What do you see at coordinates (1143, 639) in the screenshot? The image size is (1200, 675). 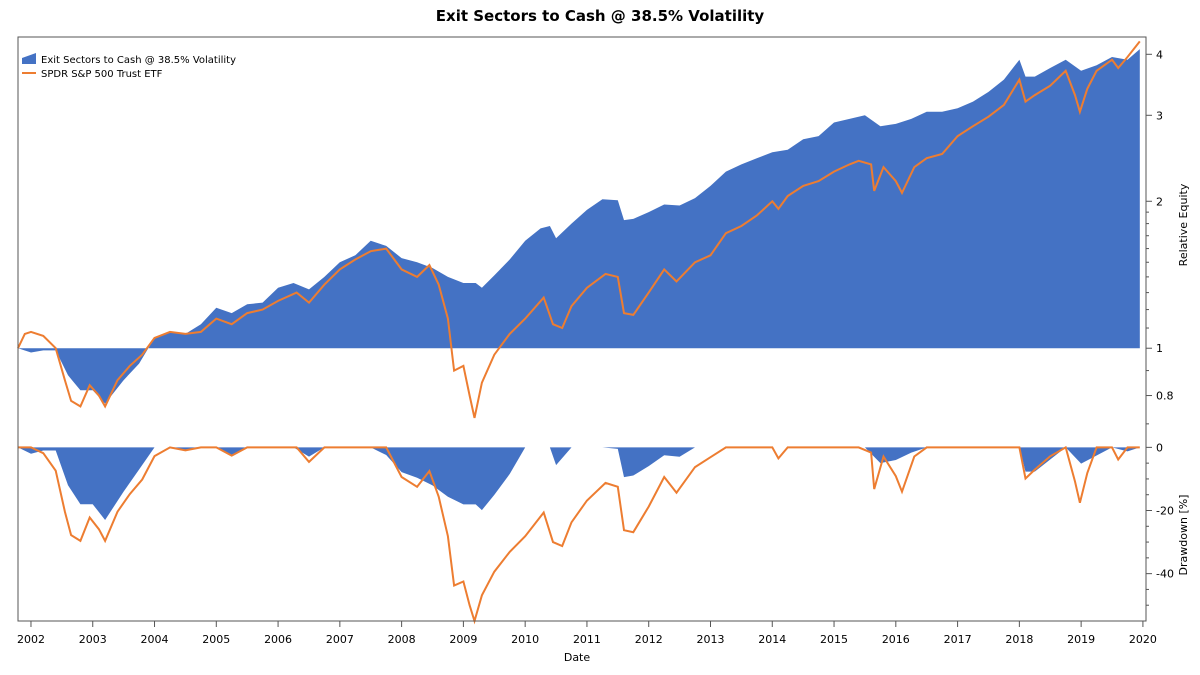 I see `x-tick-label: 2020` at bounding box center [1143, 639].